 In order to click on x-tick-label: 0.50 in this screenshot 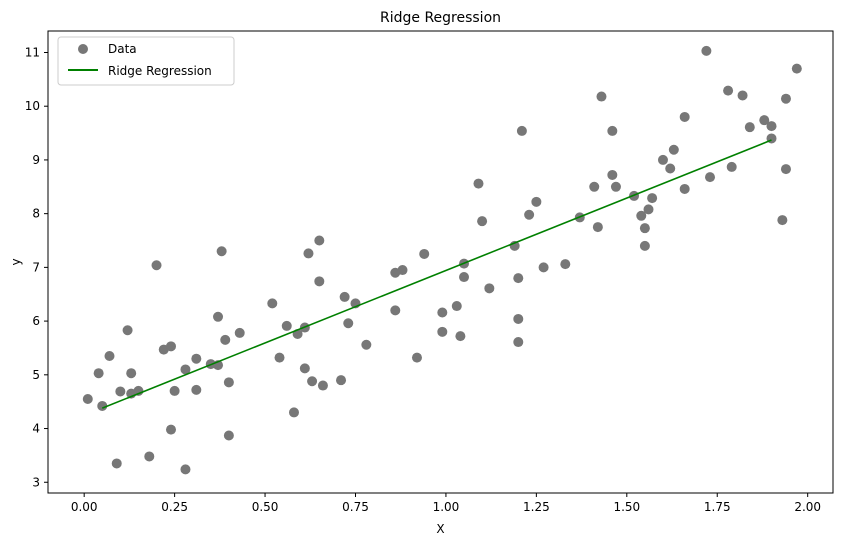, I will do `click(265, 507)`.